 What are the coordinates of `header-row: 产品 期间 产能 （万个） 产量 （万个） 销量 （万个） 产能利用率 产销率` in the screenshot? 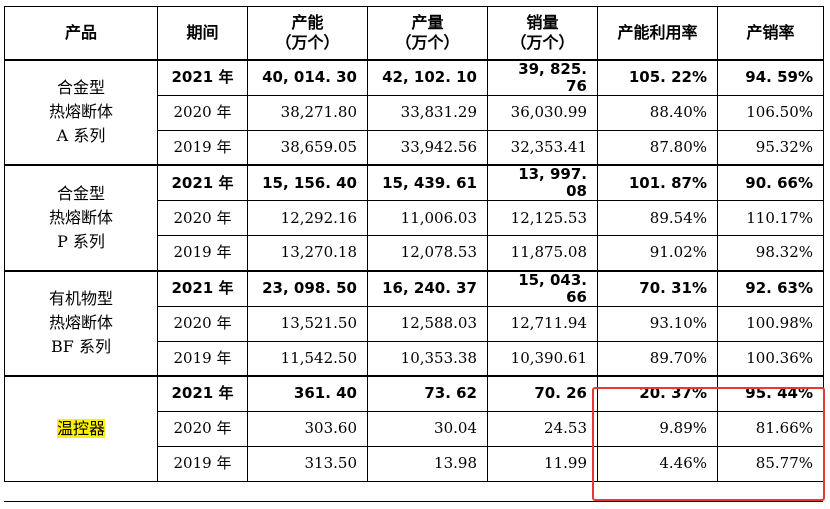 It's located at (414, 33).